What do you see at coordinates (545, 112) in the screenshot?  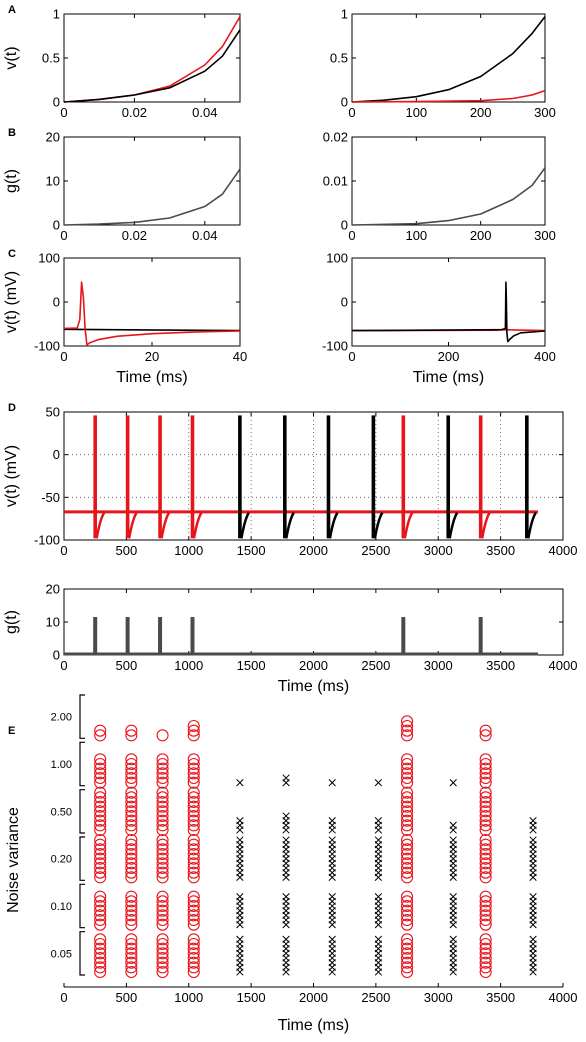 I see `x-tick-label: 300` at bounding box center [545, 112].